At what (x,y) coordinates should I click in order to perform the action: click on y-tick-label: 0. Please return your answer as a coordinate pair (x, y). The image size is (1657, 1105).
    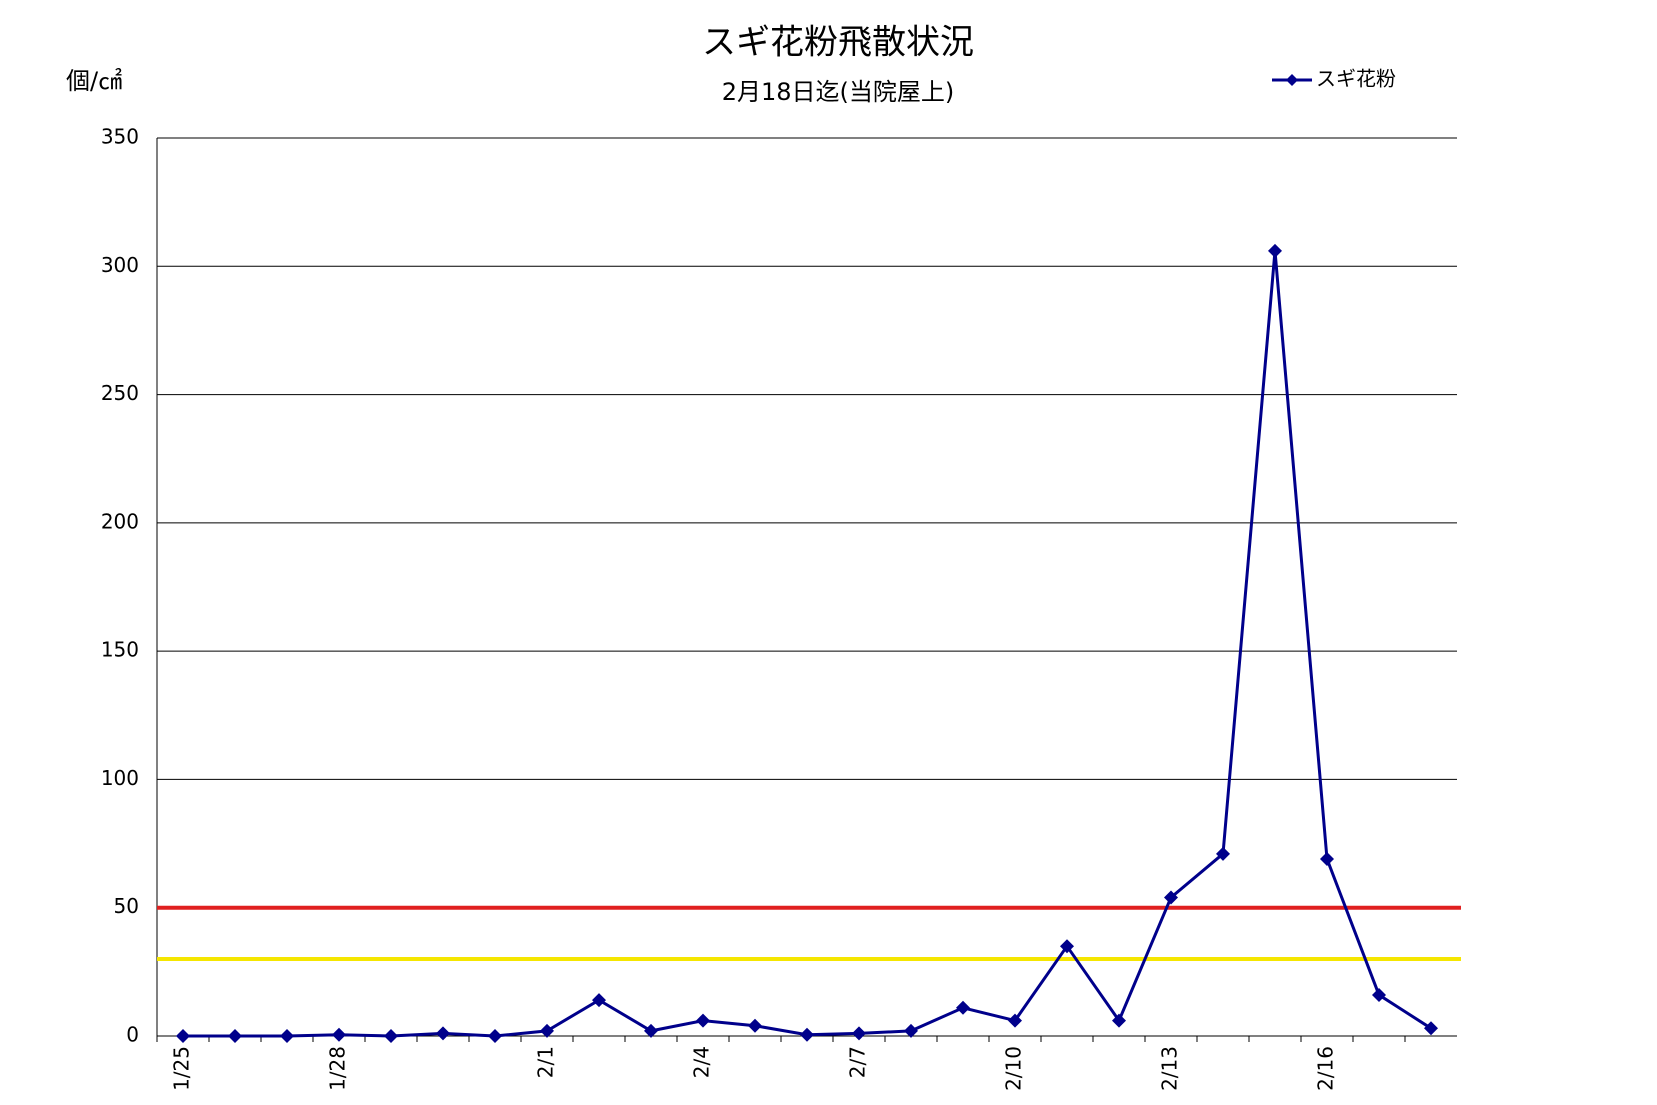
    Looking at the image, I should click on (132, 1035).